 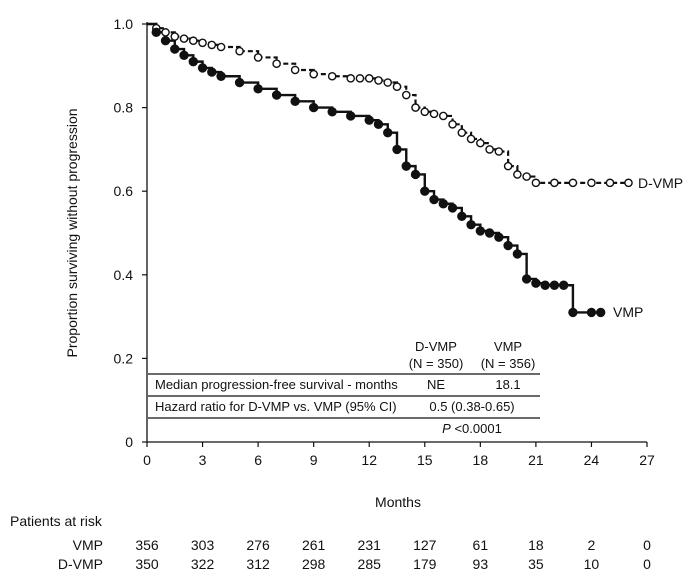 I want to click on y-axis-label: Proportion surviving without progression, so click(x=72, y=232).